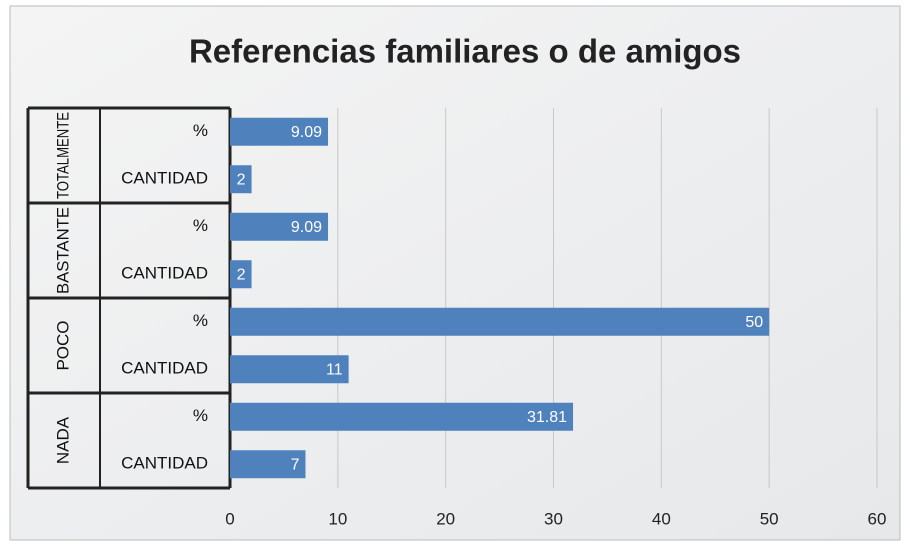 The width and height of the screenshot is (910, 546). What do you see at coordinates (229, 518) in the screenshot?
I see `x-tick-label: 0` at bounding box center [229, 518].